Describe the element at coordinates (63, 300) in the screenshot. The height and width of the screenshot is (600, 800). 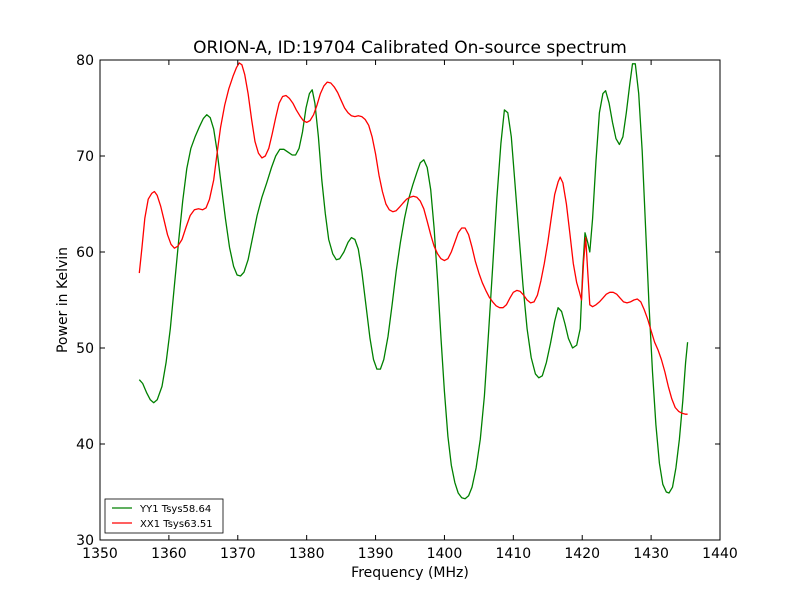
I see `y-axis-label: Power in Kelvin` at that location.